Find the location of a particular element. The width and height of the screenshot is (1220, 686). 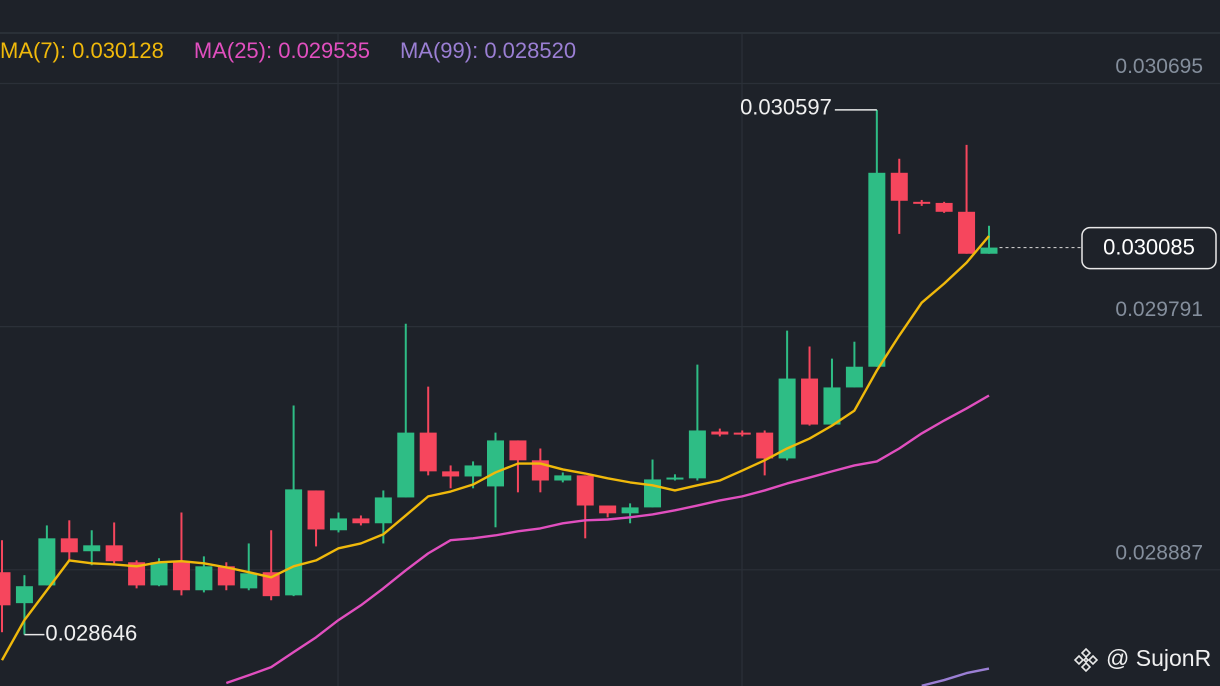

last-price-box is located at coordinates (1149, 248).